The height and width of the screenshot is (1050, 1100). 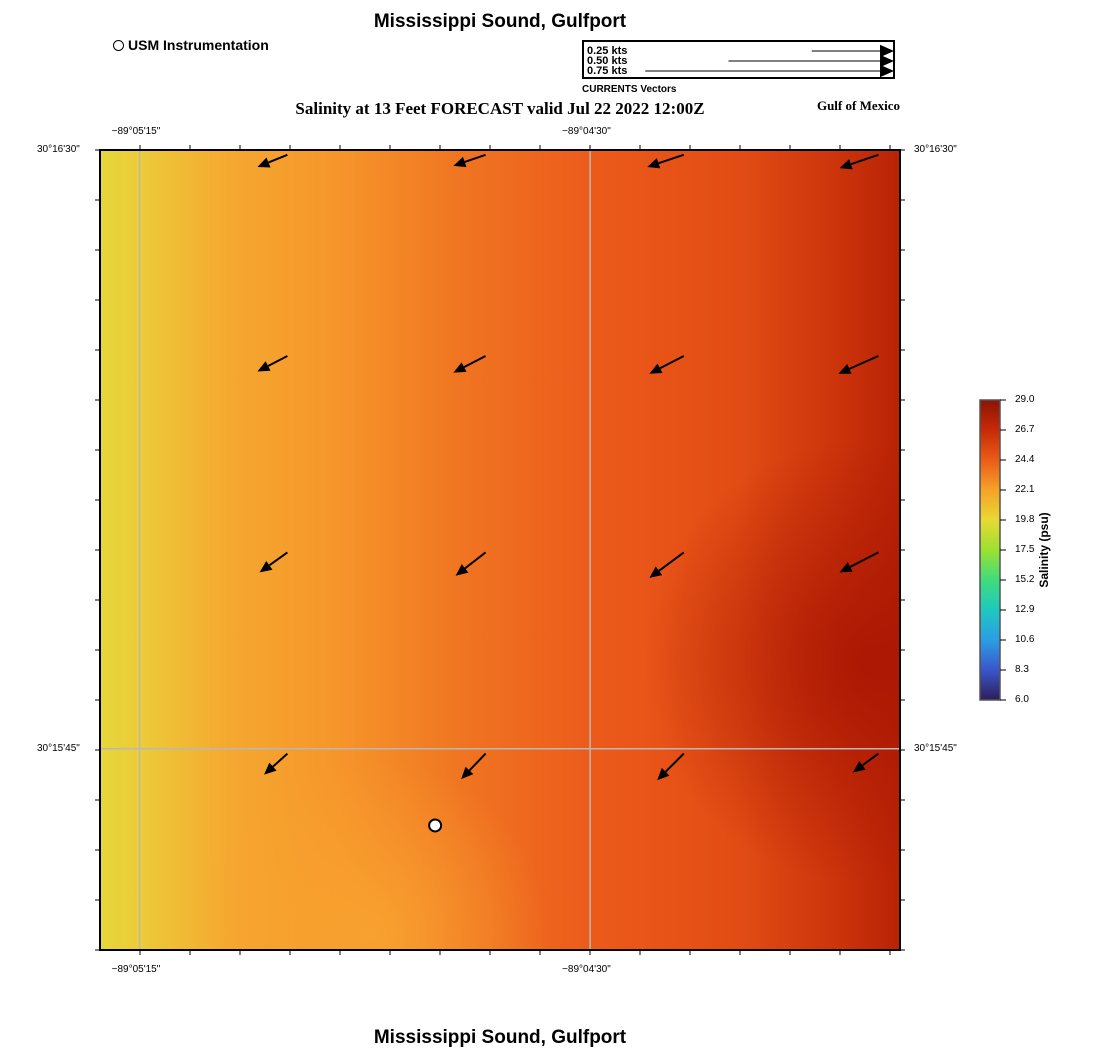 I want to click on lon-tick-label-bottom: −89°05'15", so click(x=136, y=969).